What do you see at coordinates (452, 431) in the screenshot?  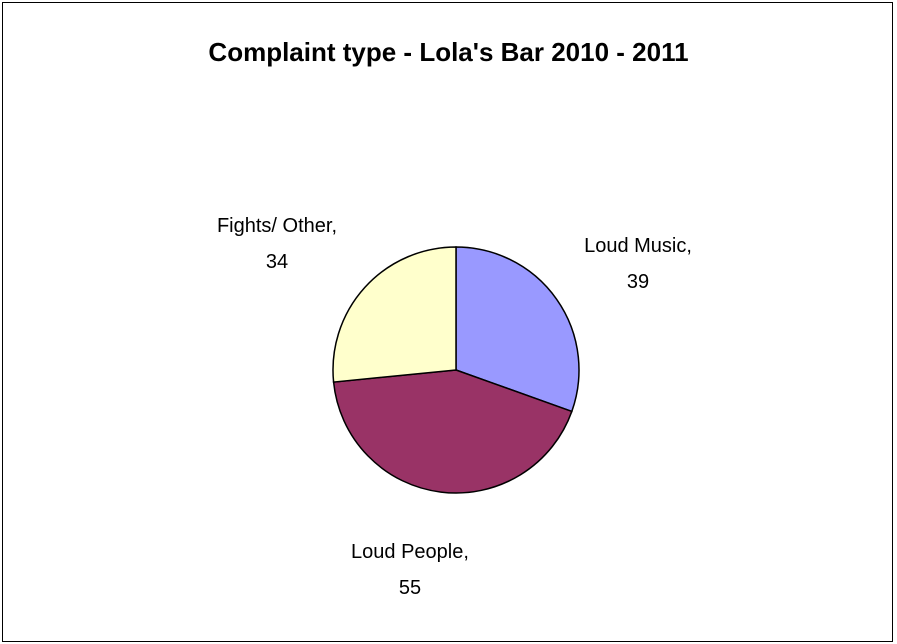 I see `pie-slice-loud-people` at bounding box center [452, 431].